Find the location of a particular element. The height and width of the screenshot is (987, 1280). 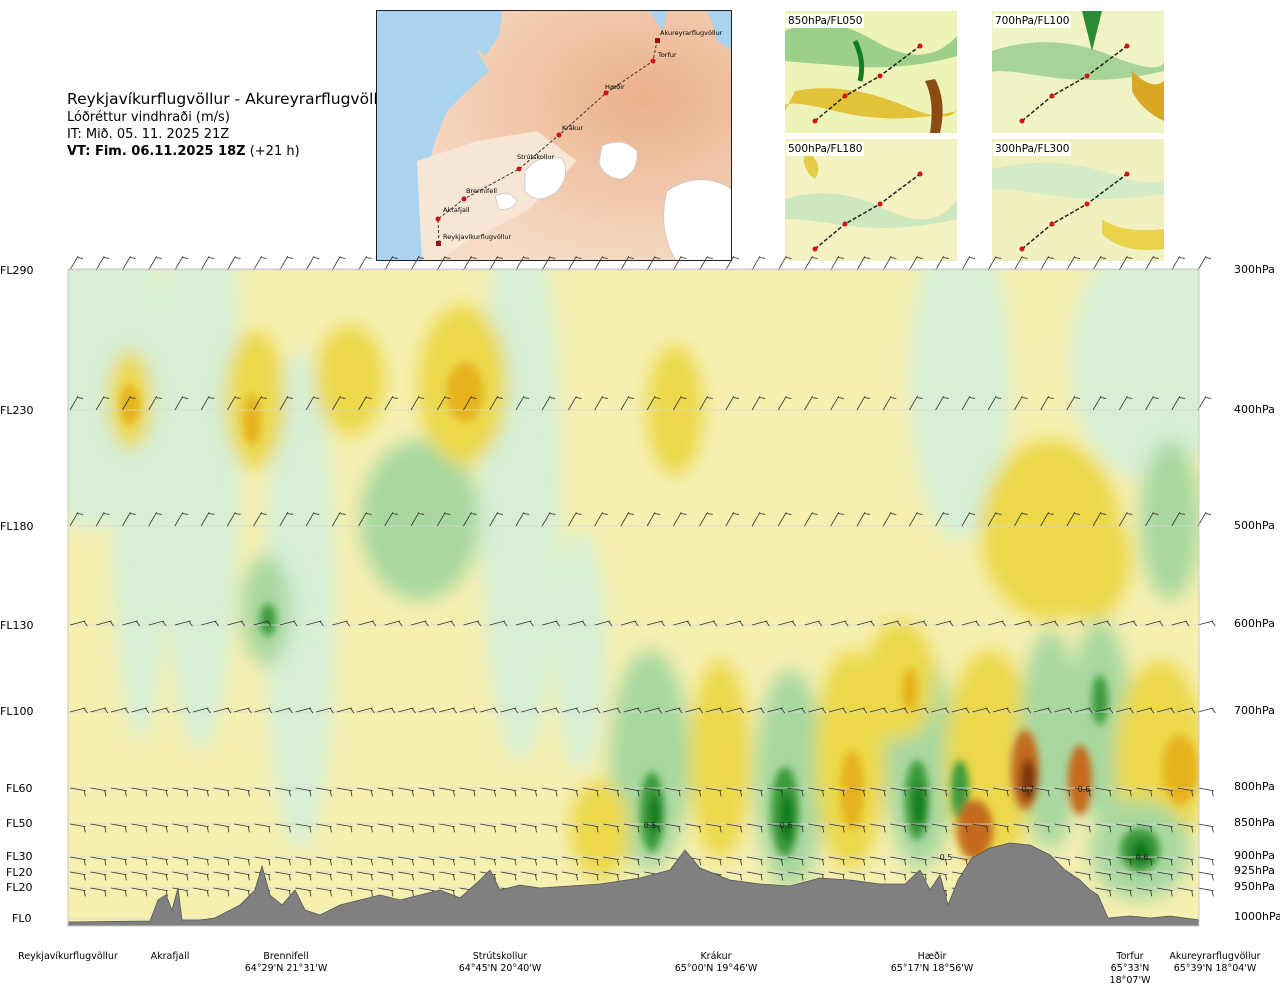

pressure-label: 900hPa is located at coordinates (1254, 855).